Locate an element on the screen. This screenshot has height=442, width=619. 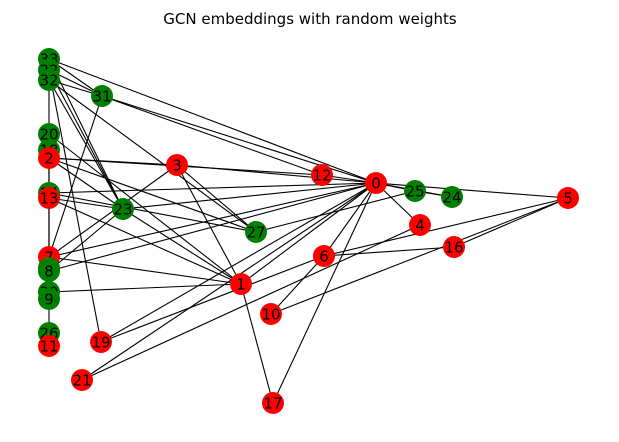
node-label-5: 5 is located at coordinates (568, 199).